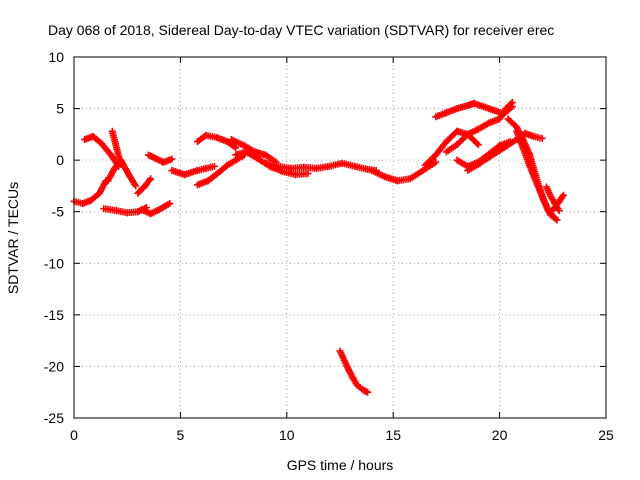 The height and width of the screenshot is (480, 640). Describe the element at coordinates (74, 435) in the screenshot. I see `x-tick-label: 0` at that location.